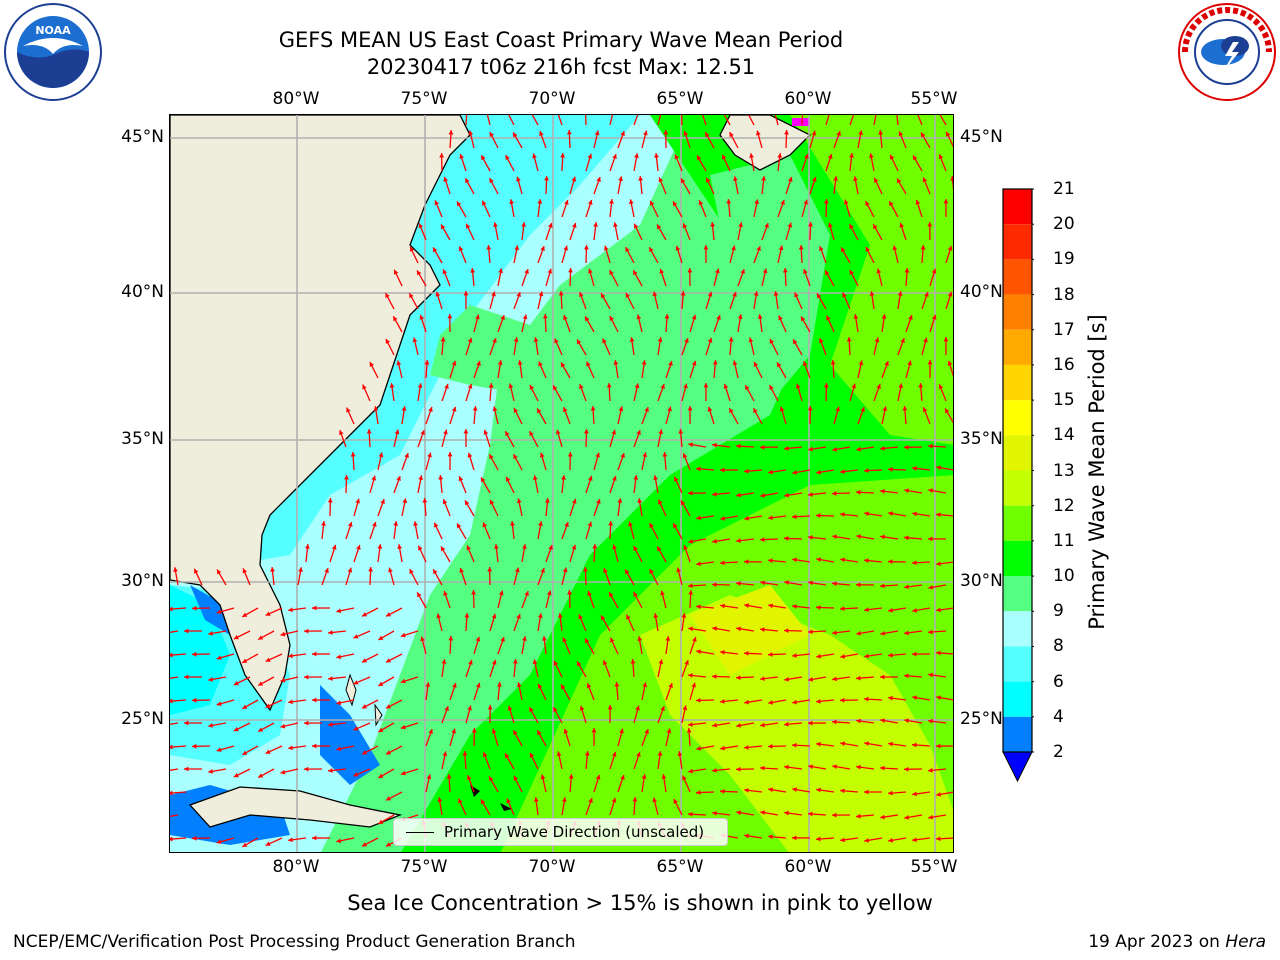  I want to click on colorbar-tick-label: 8, so click(1058, 646).